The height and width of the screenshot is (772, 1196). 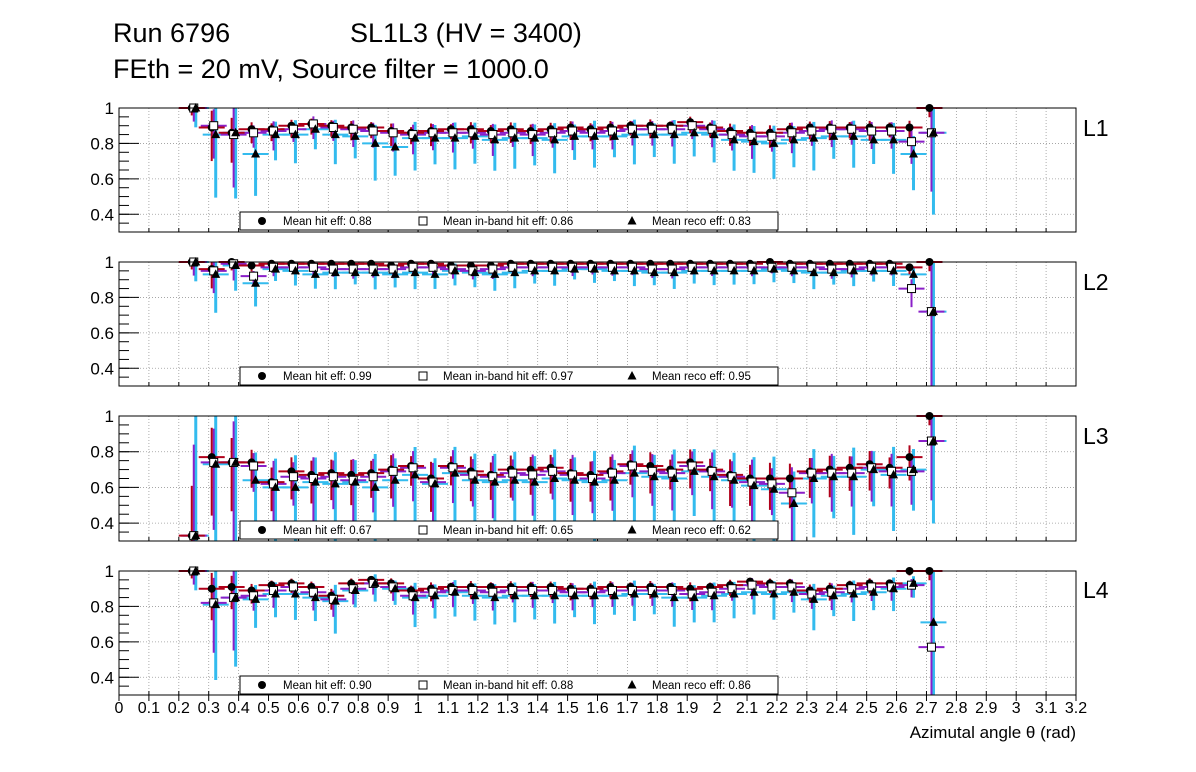 I want to click on y-tick-label: 0.6, so click(x=102, y=642).